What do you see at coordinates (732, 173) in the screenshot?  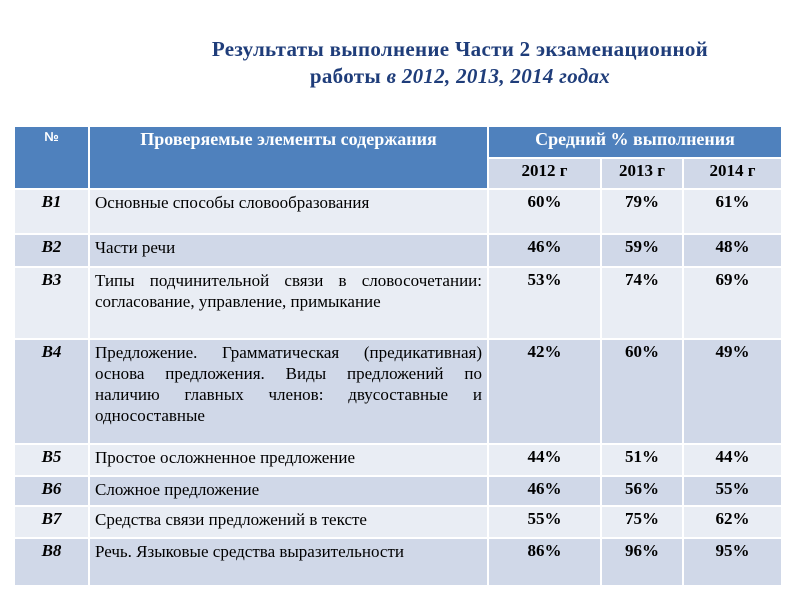 I see `header-year: 2014 г` at bounding box center [732, 173].